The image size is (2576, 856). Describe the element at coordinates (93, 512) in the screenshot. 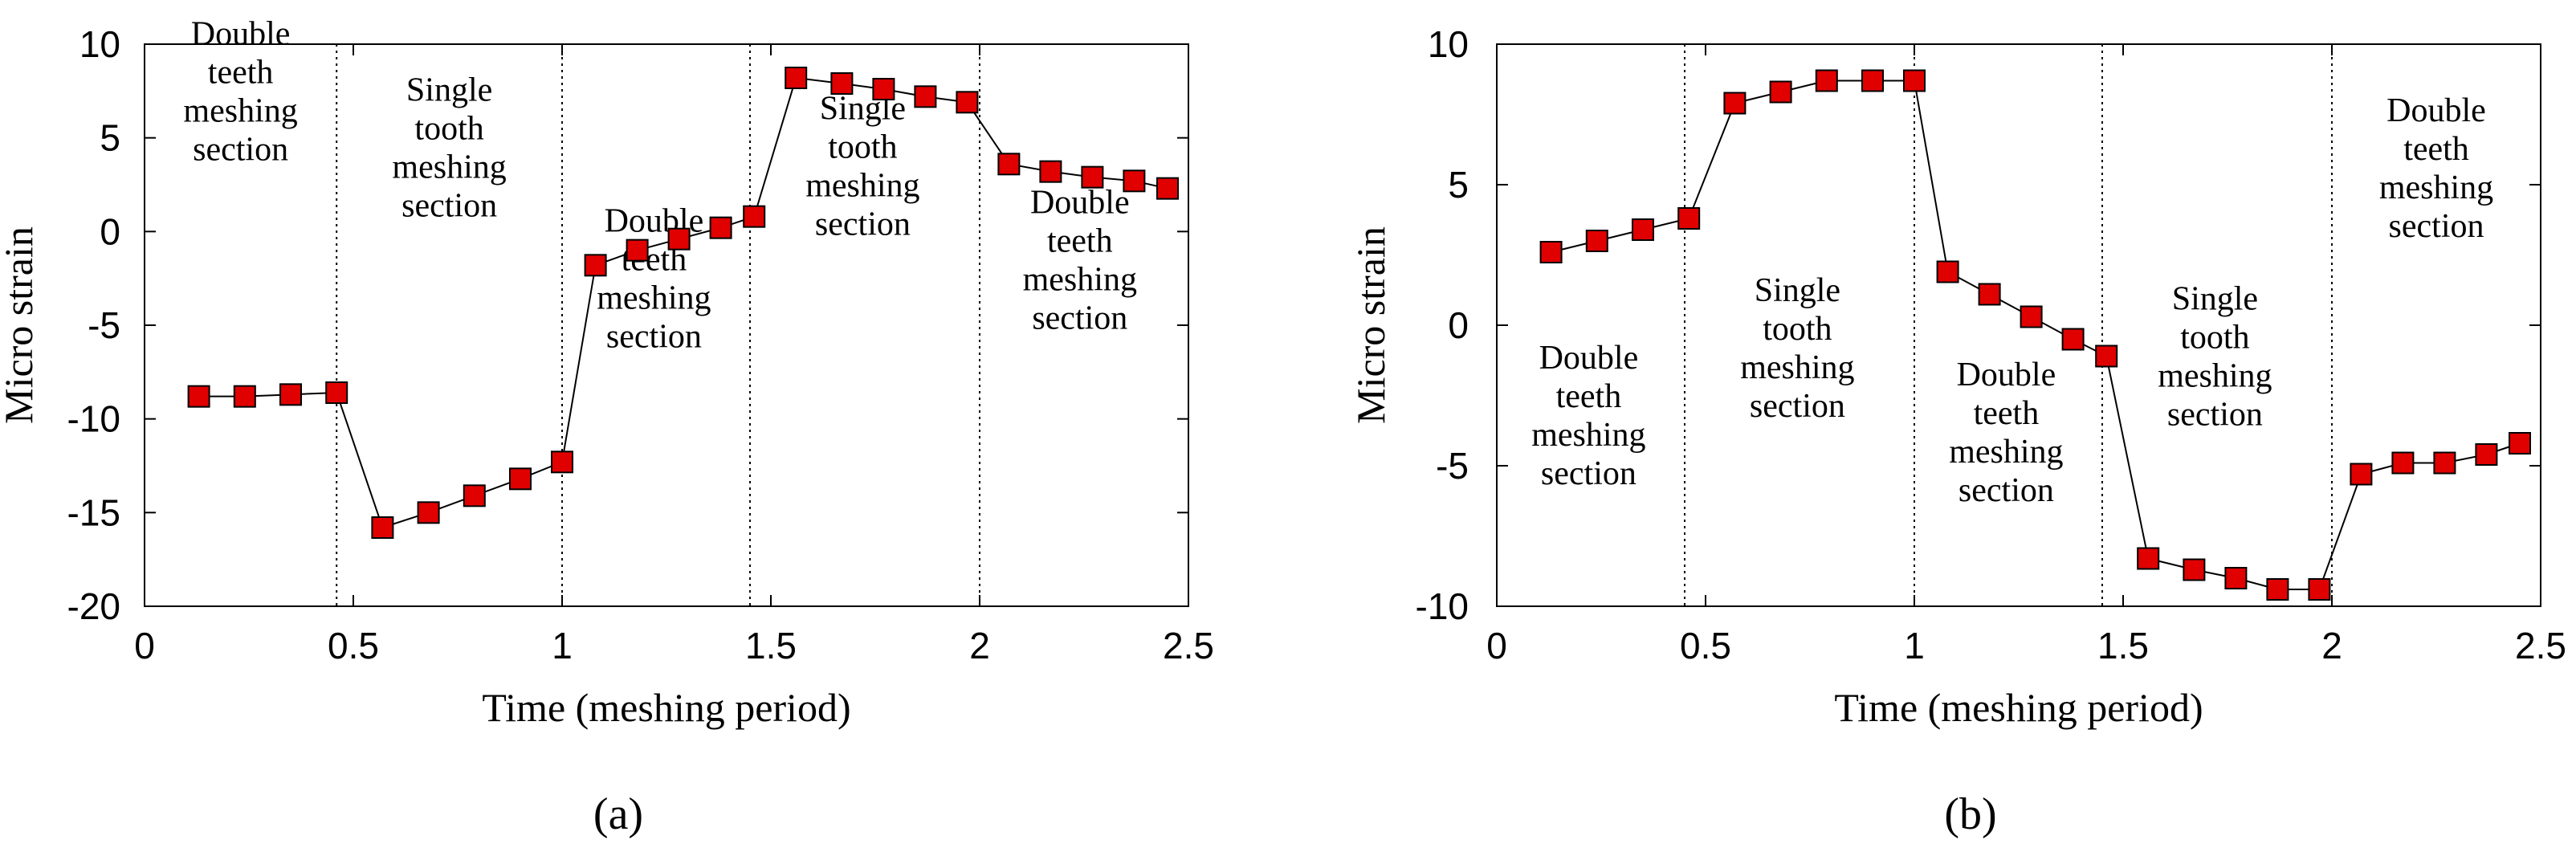

I see `y-tick-label: -15` at that location.